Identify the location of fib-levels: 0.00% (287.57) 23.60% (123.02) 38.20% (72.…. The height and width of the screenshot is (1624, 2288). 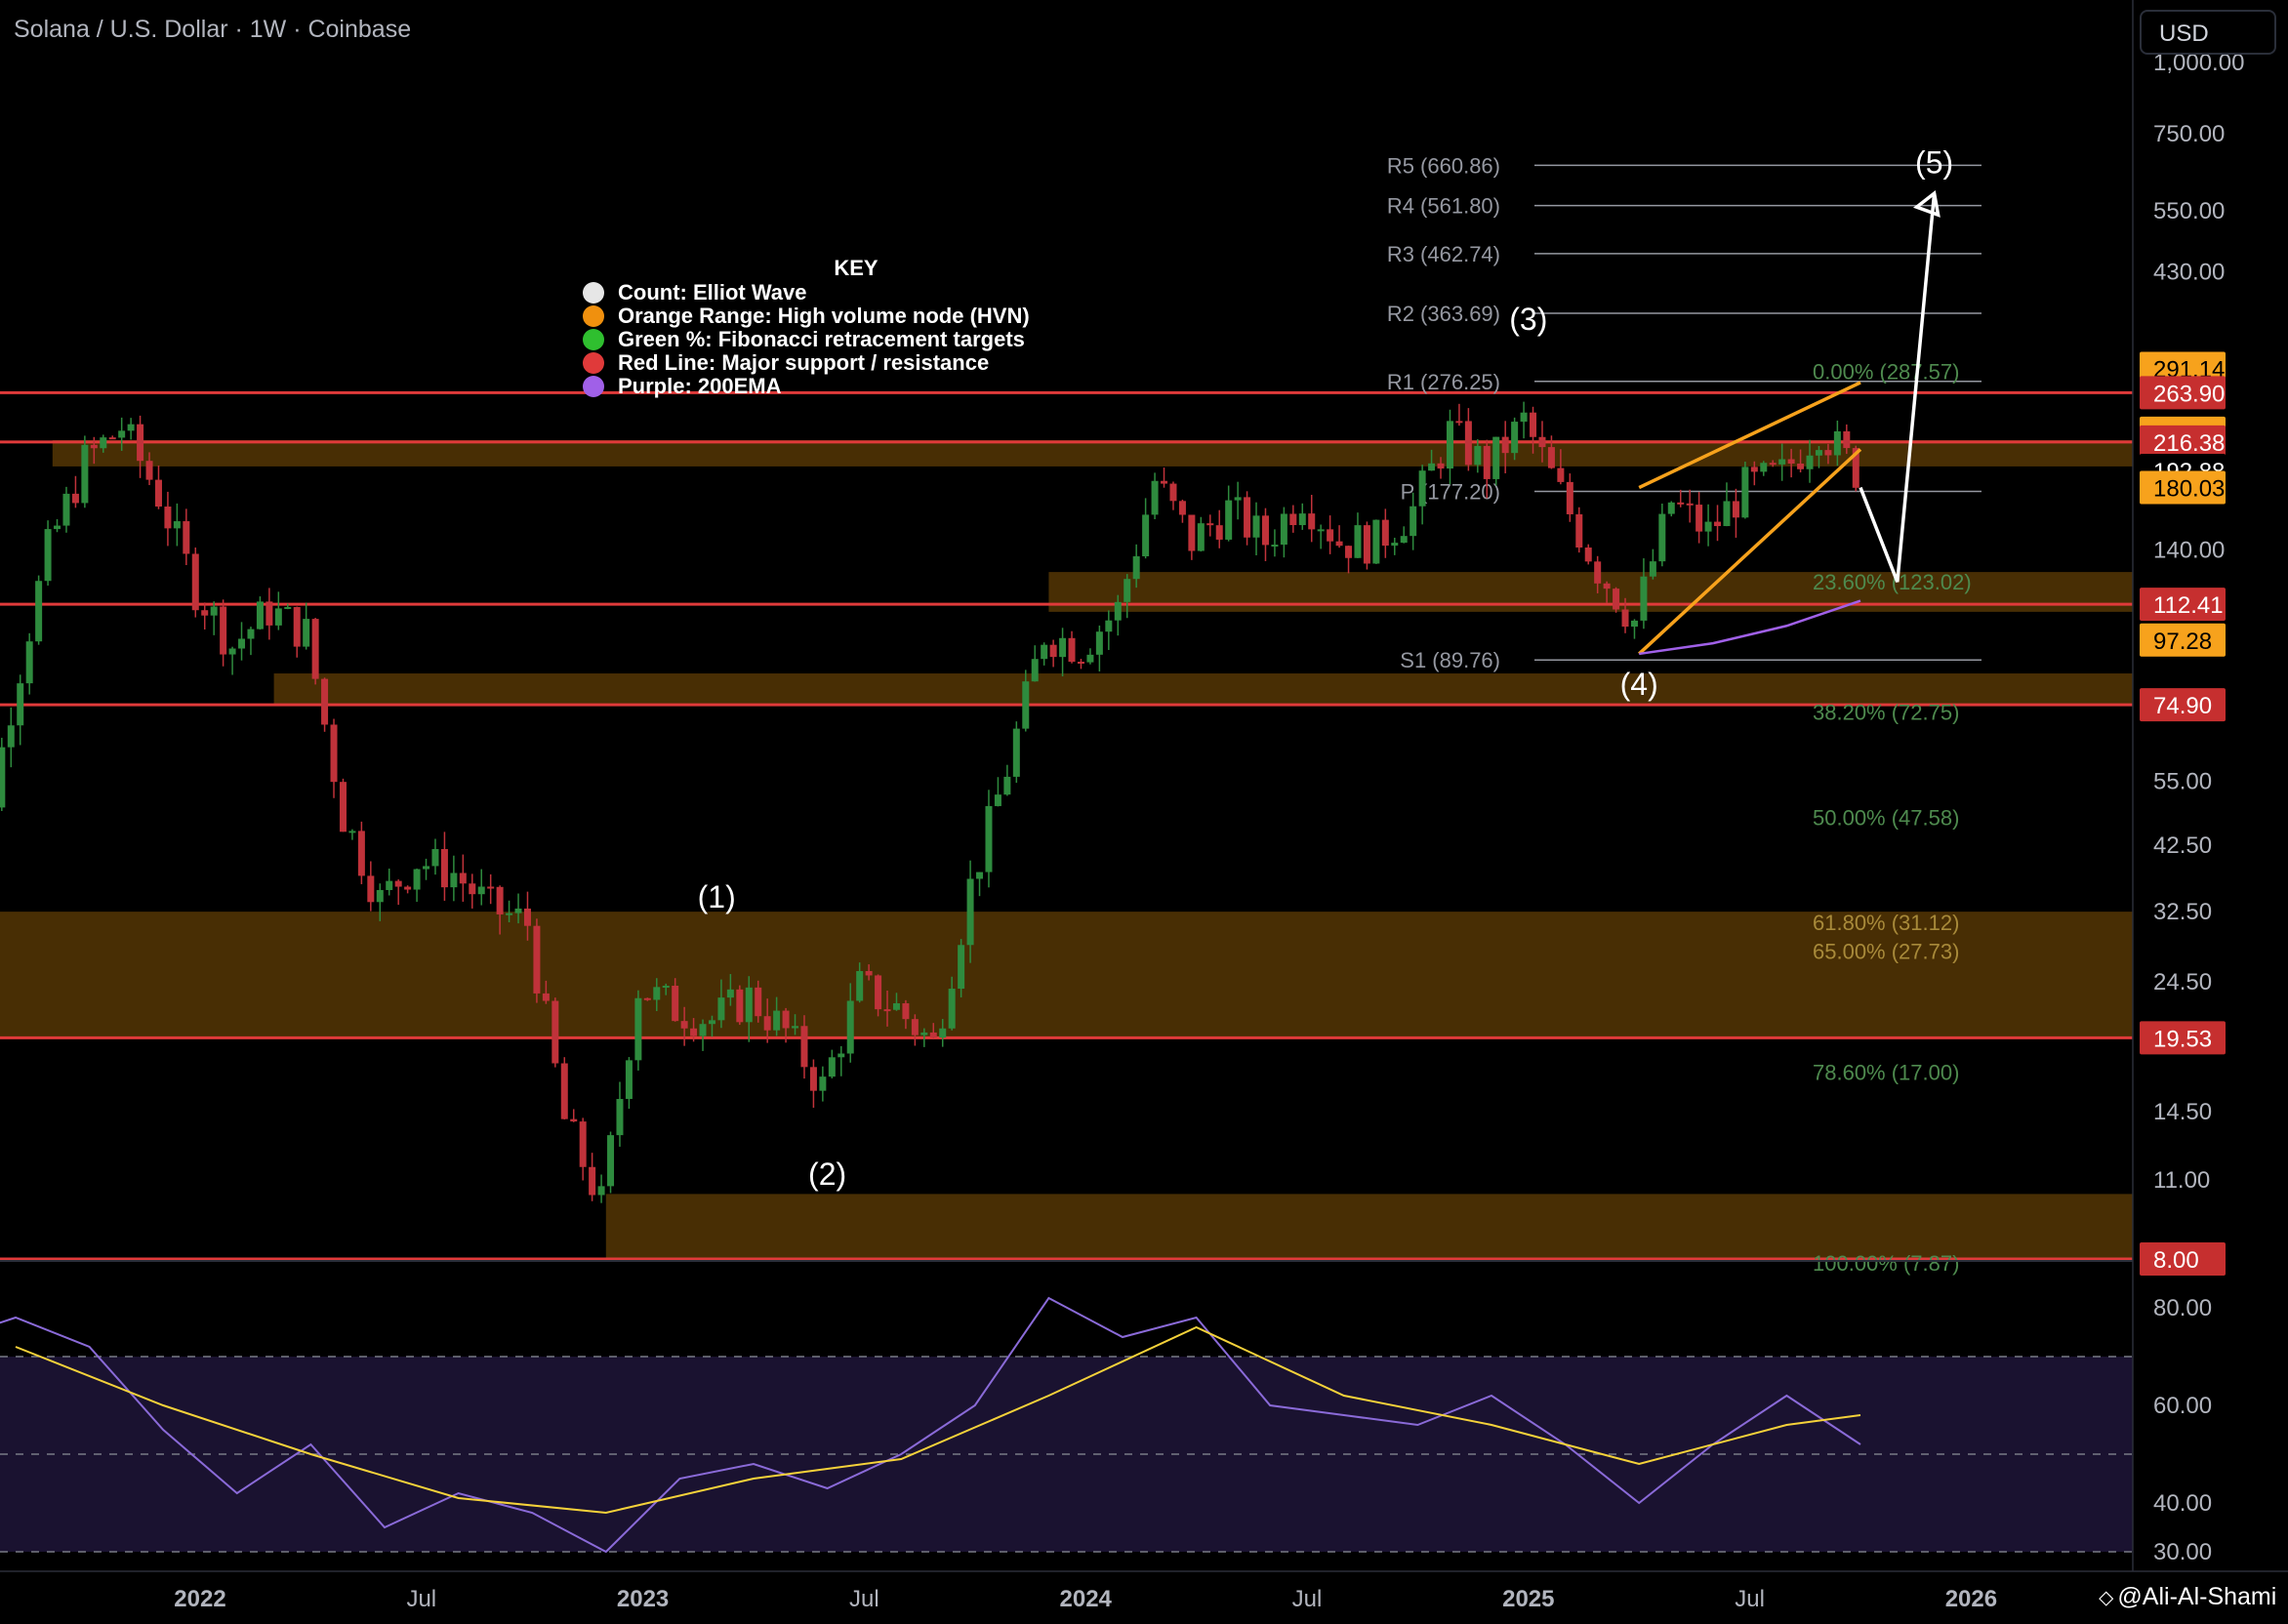
(1892, 819).